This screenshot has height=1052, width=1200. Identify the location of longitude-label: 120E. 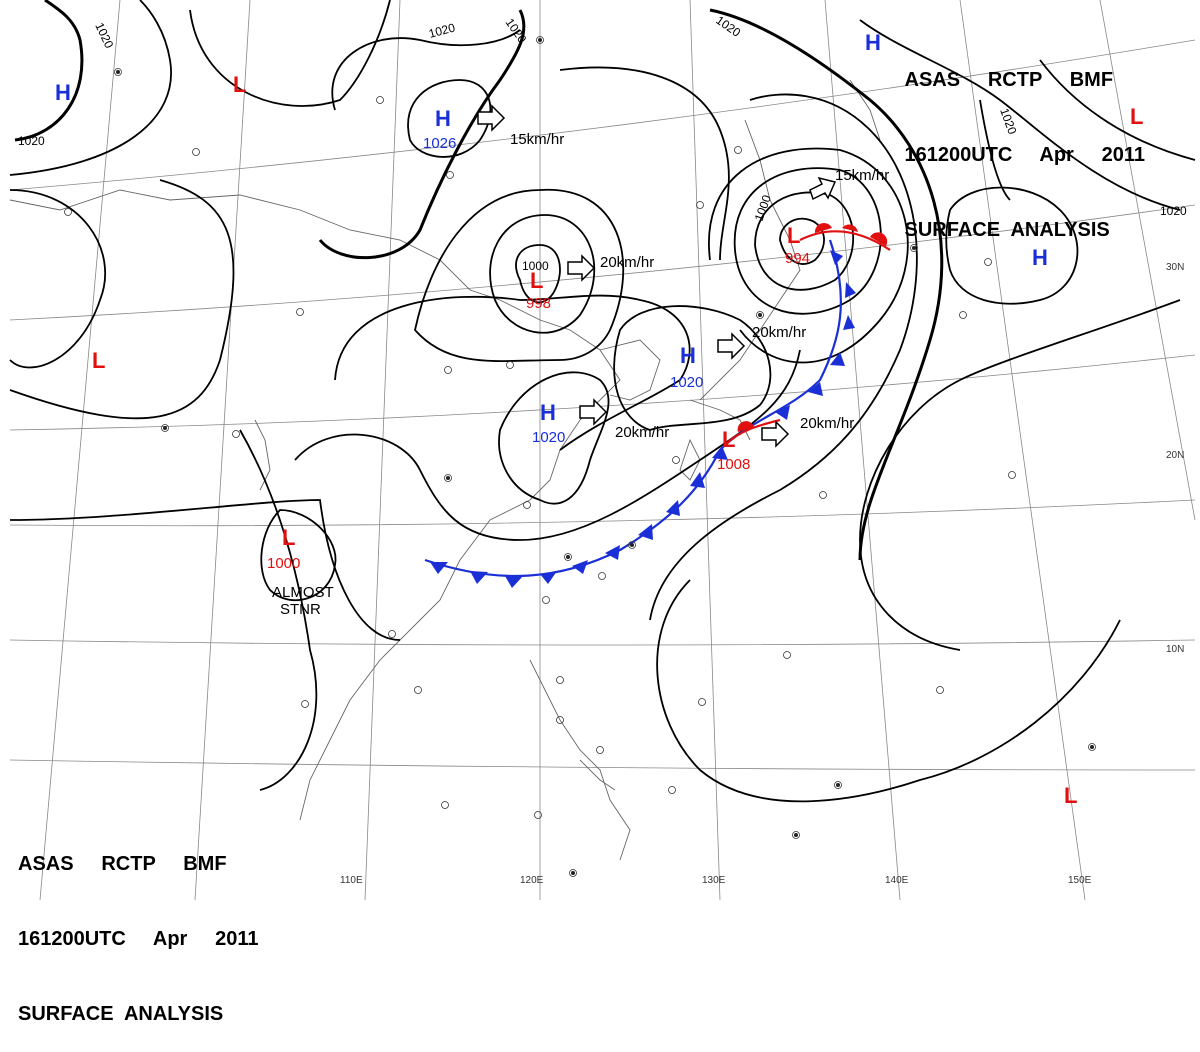
(532, 880).